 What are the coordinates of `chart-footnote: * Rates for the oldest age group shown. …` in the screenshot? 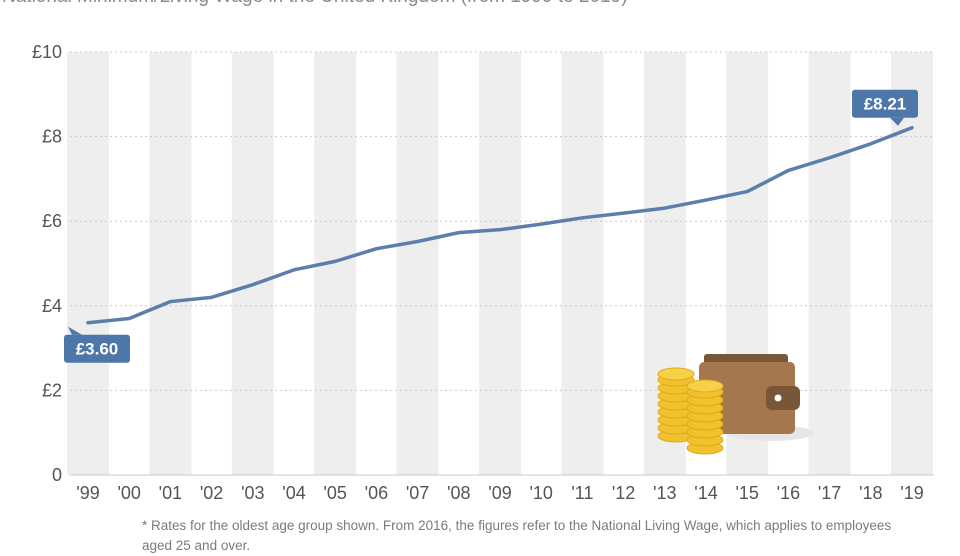 It's located at (517, 535).